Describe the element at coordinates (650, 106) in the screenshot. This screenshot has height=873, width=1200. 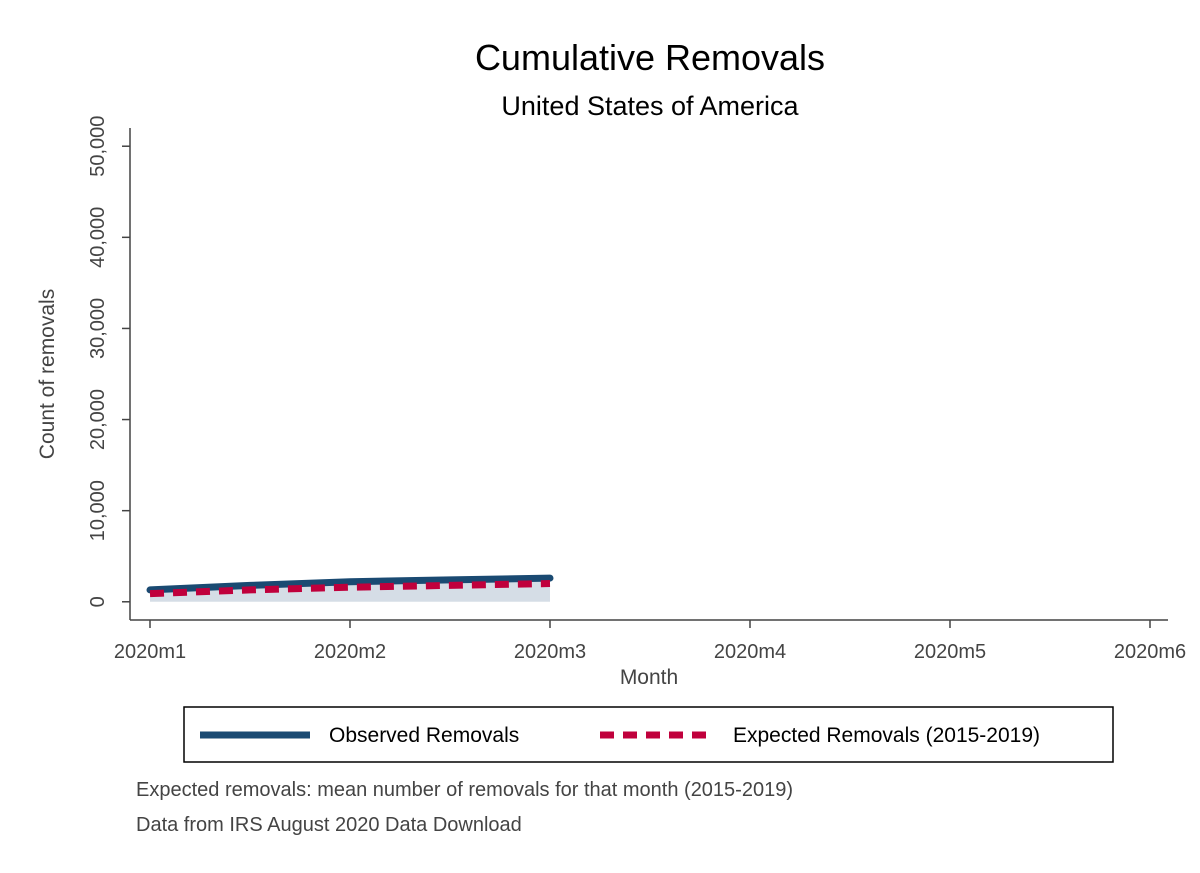
I see `chart-subtitle: United States of America` at that location.